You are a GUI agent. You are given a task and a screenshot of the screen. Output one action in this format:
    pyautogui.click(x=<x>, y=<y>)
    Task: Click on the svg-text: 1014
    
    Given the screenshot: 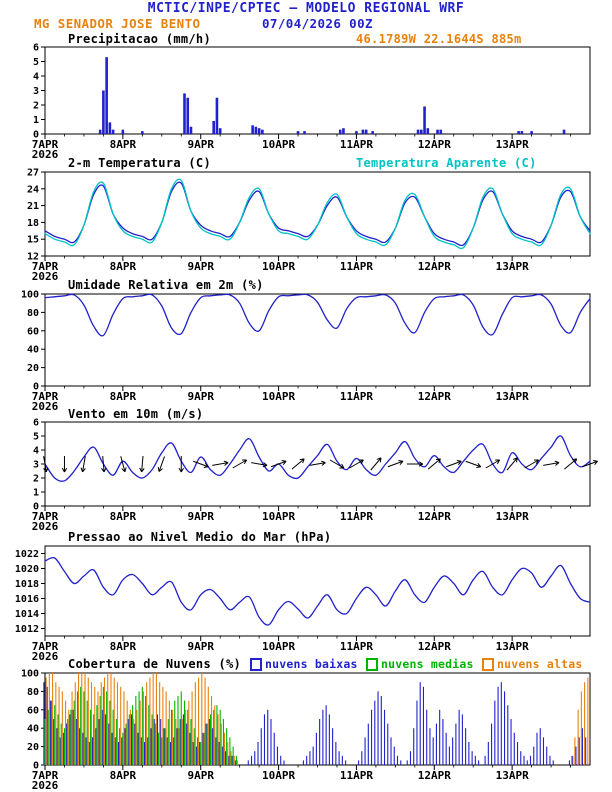 What is the action you would take?
    pyautogui.click(x=27, y=614)
    